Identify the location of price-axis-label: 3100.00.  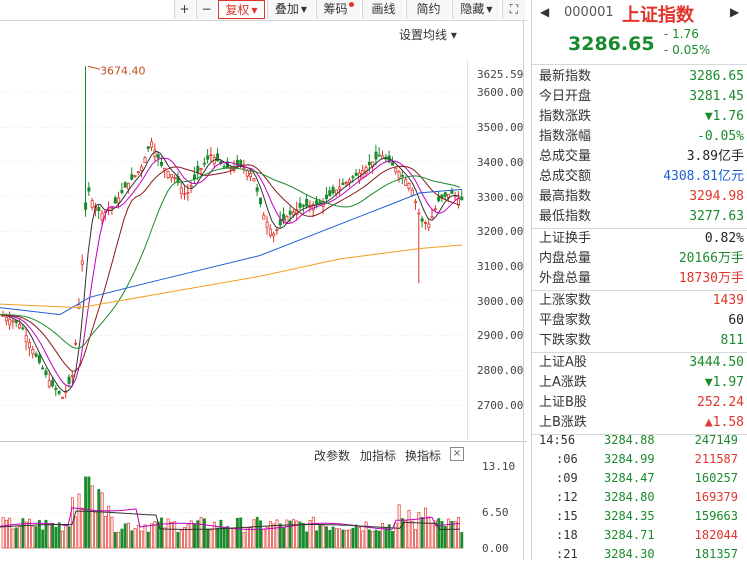
(500, 266).